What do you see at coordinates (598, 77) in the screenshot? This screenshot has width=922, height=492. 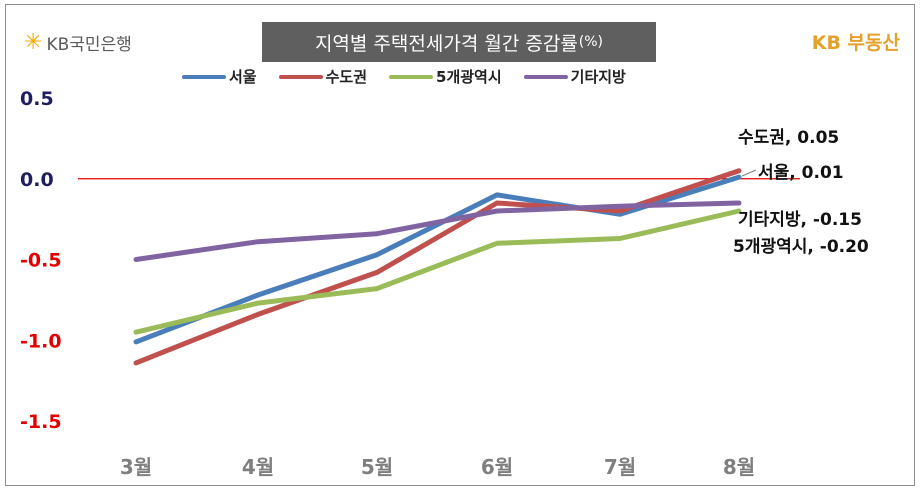 I see `legend-label-other: 기타지방` at bounding box center [598, 77].